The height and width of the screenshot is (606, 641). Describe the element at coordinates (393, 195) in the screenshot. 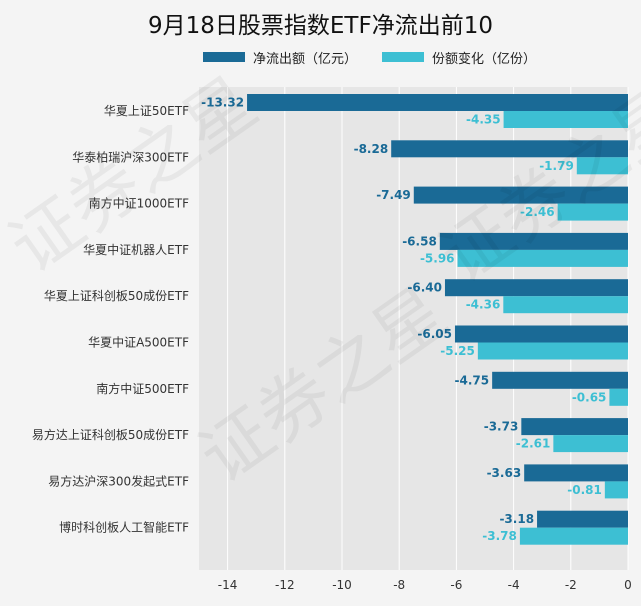

I see `data-label: -7.49` at that location.